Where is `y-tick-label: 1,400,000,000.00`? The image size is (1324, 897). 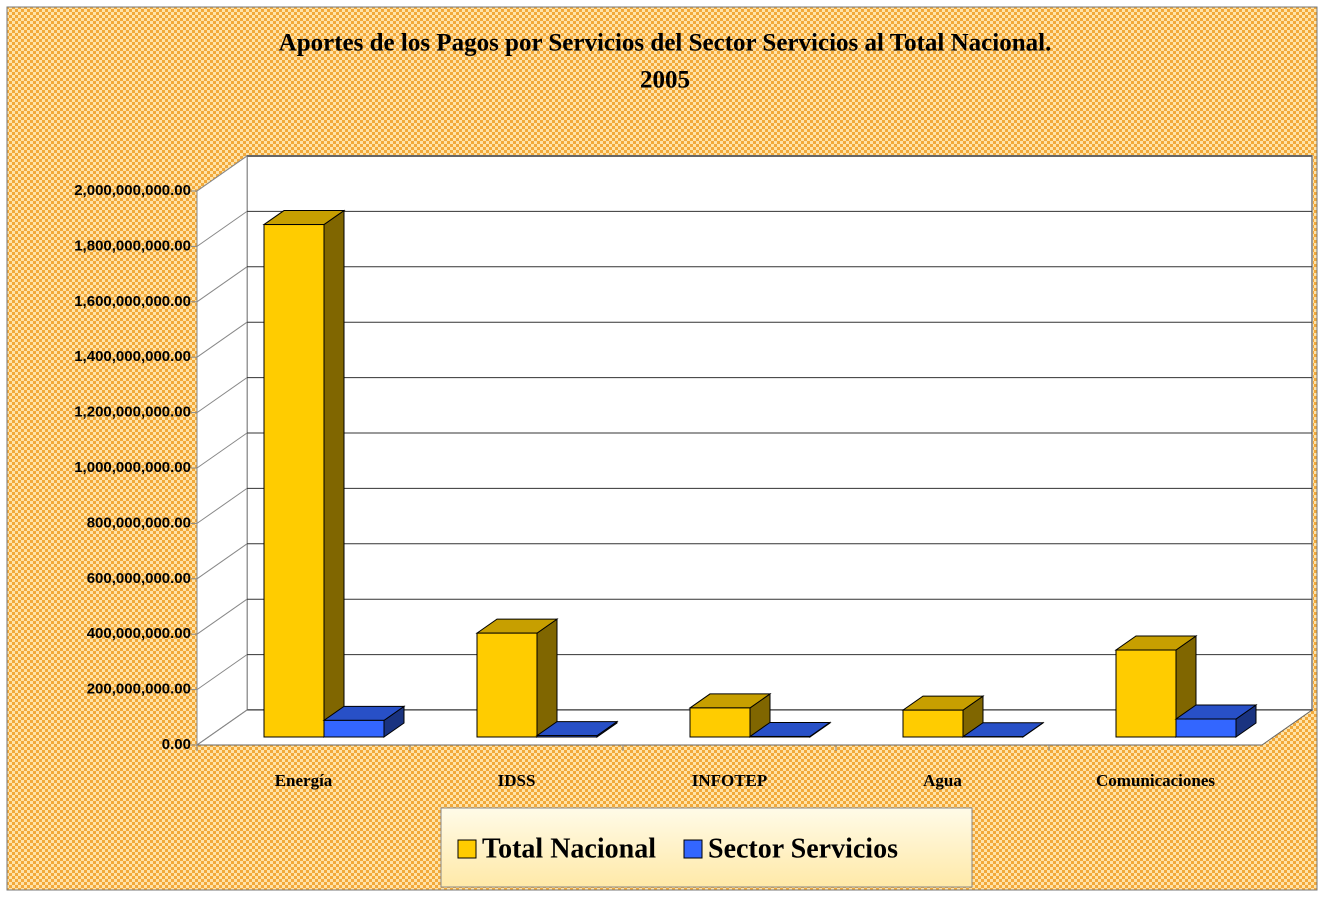
y-tick-label: 1,400,000,000.00 is located at coordinates (132, 356).